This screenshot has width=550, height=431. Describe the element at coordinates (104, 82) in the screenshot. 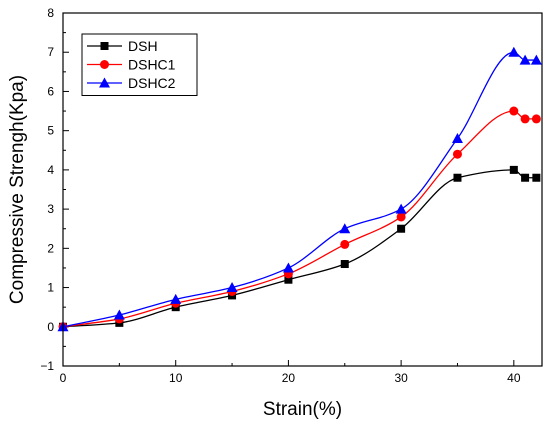

I see `legend-marker-dshc2` at that location.